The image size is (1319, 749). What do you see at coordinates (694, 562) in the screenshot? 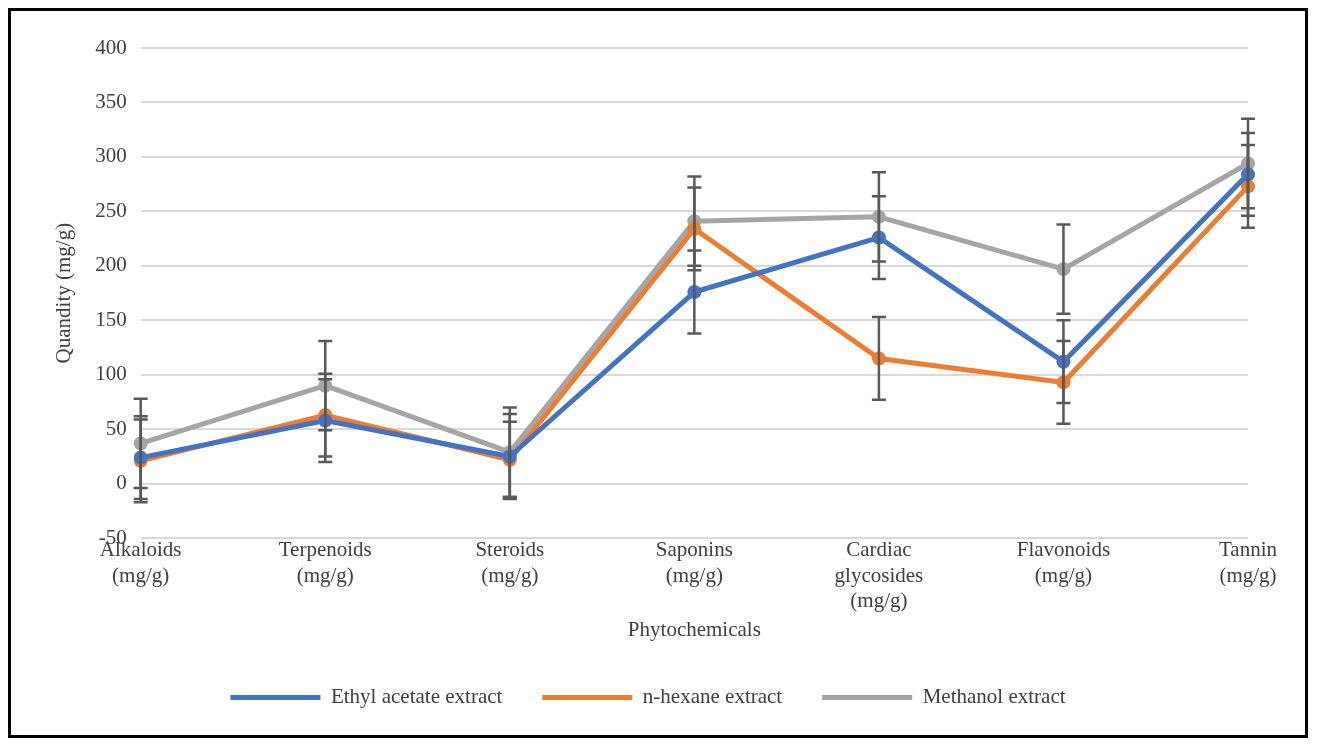
I see `x-tick-label: Saponins (mg/g)` at bounding box center [694, 562].